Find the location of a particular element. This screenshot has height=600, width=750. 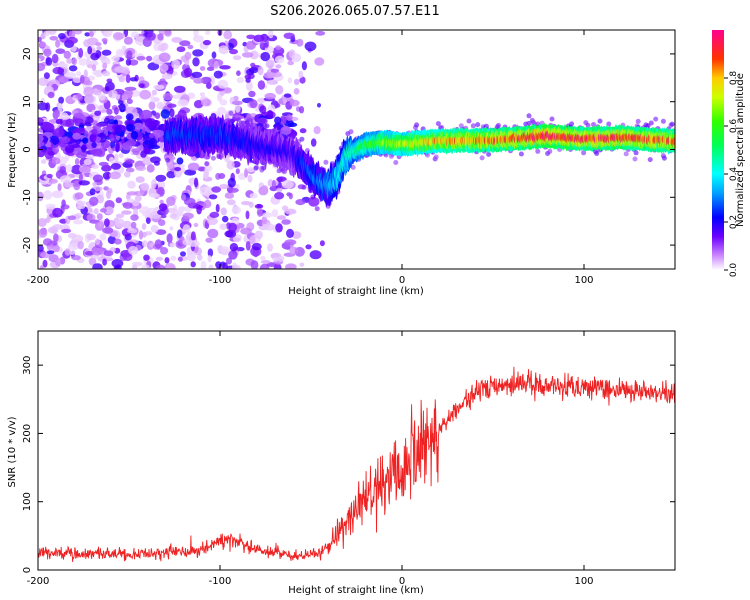

colorbar-ticks: 0.0 0.2 0.4 0.6 0.8 is located at coordinates (731, 174).